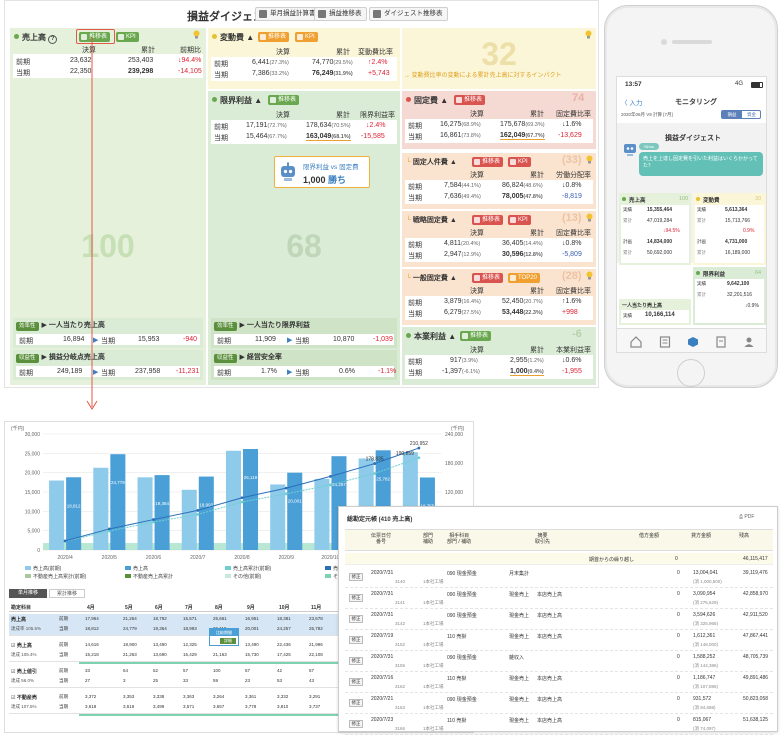 This screenshot has width=781, height=735. Describe the element at coordinates (328, 125) in the screenshot. I see `value: 178,634(70.5%)` at that location.